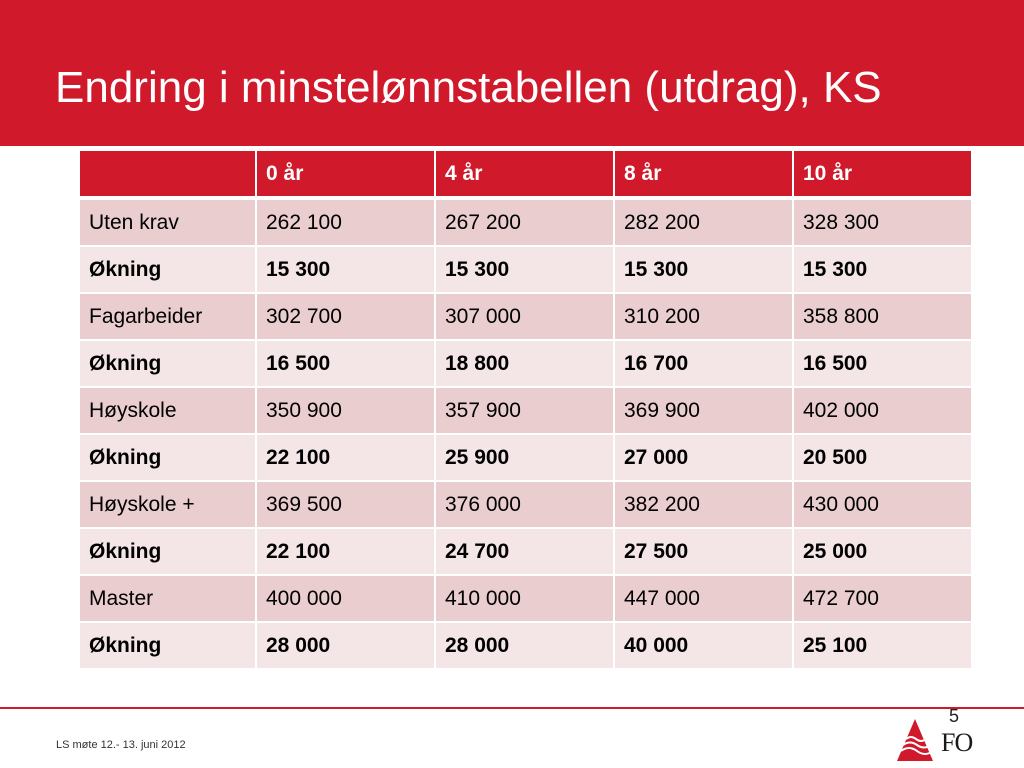  What do you see at coordinates (703, 598) in the screenshot?
I see `table-cell: 447 000` at bounding box center [703, 598].